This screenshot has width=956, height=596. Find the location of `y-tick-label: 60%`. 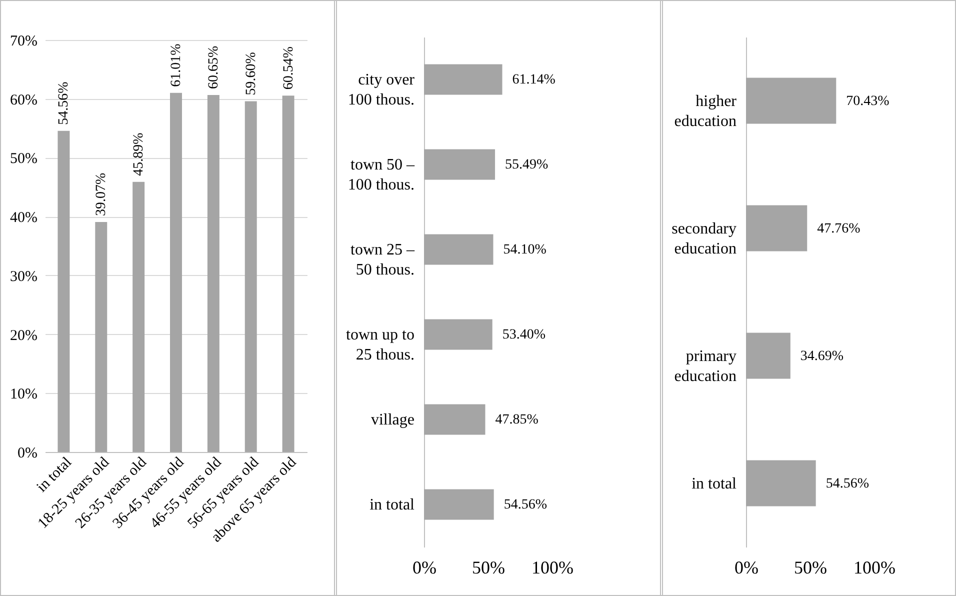

y-tick-label: 60% is located at coordinates (24, 100).